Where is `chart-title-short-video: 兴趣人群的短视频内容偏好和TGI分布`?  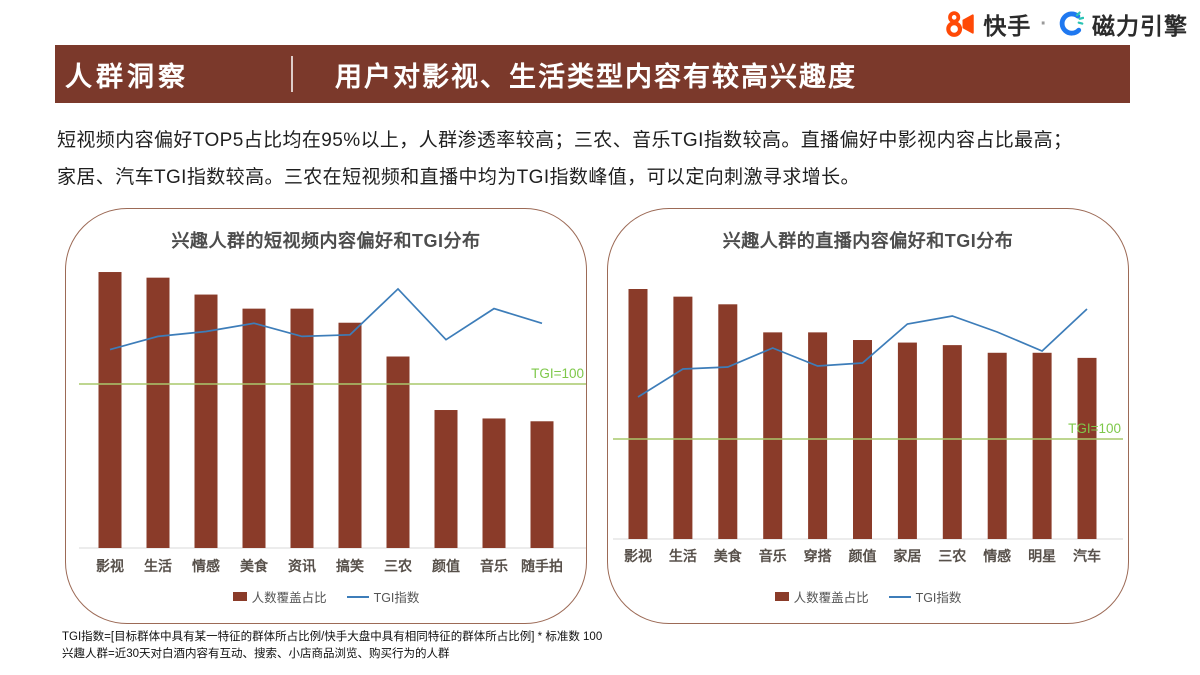 chart-title-short-video: 兴趣人群的短视频内容偏好和TGI分布 is located at coordinates (326, 241).